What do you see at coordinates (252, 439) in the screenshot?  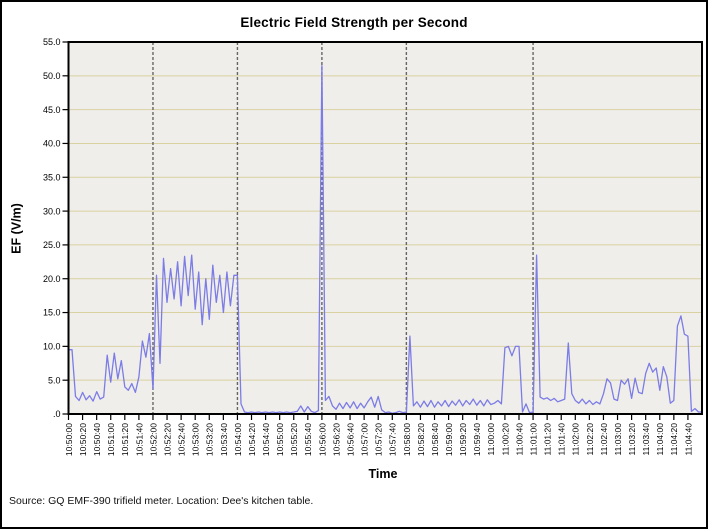 I see `x-tick-label: 10:54:20` at bounding box center [252, 439].